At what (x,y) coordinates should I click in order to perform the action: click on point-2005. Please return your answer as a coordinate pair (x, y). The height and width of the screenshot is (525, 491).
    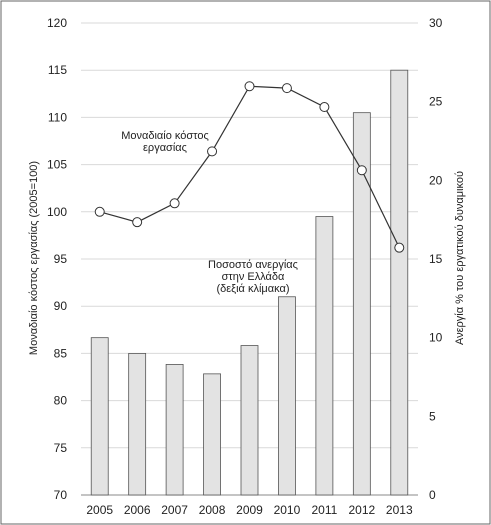
    Looking at the image, I should click on (99, 211).